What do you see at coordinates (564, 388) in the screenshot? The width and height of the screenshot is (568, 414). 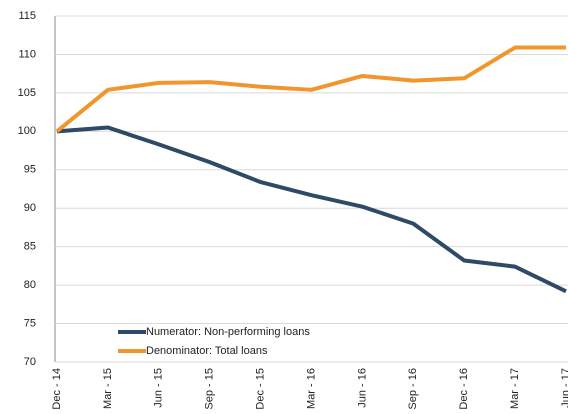 I see `x-tick-label: Jun - 17` at bounding box center [564, 388].